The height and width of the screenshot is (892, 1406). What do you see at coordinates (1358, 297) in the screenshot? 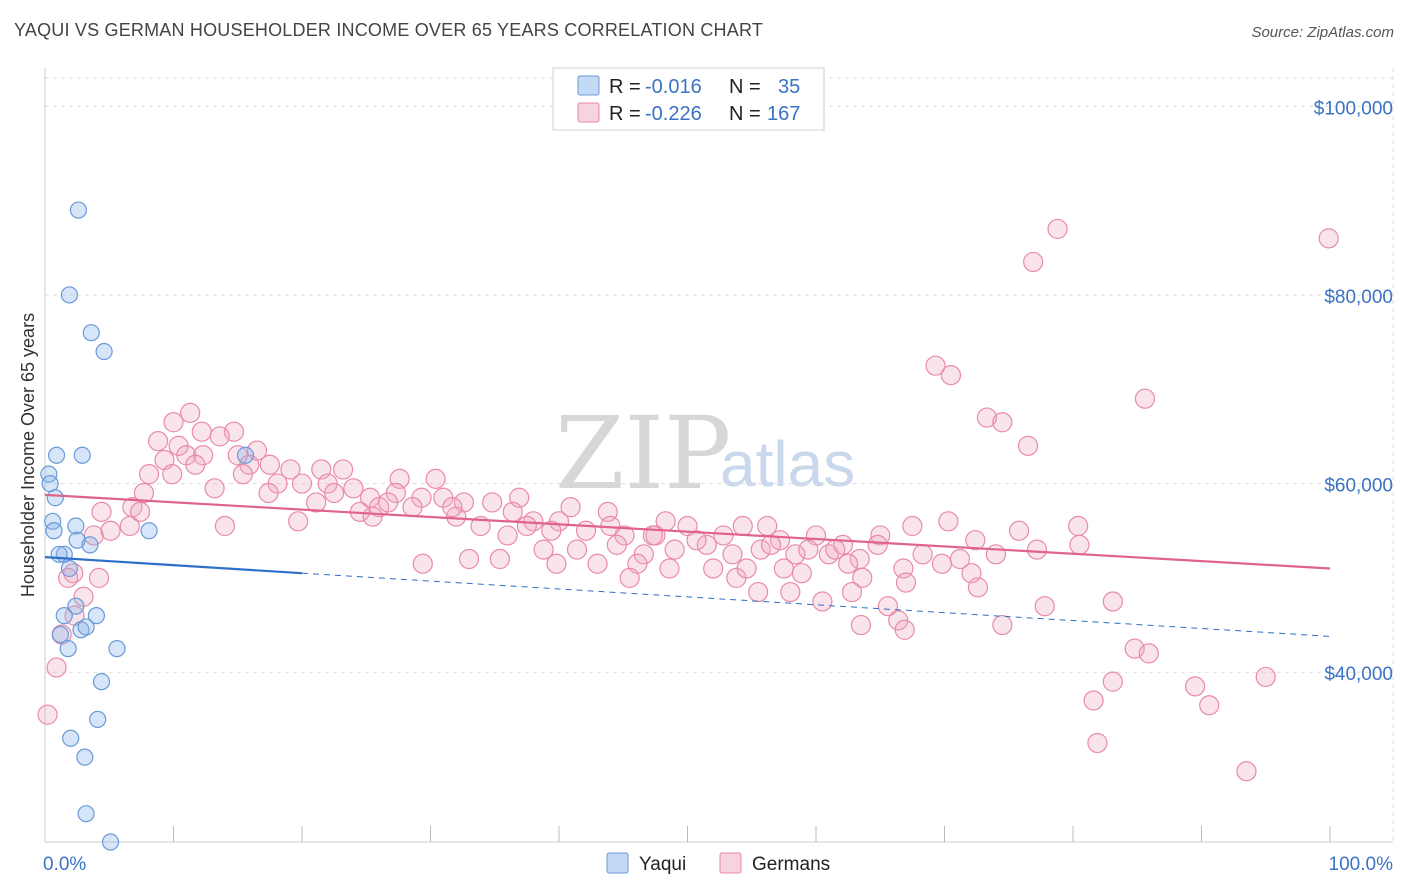
I see `y-tick-label: $80,000` at bounding box center [1358, 297].